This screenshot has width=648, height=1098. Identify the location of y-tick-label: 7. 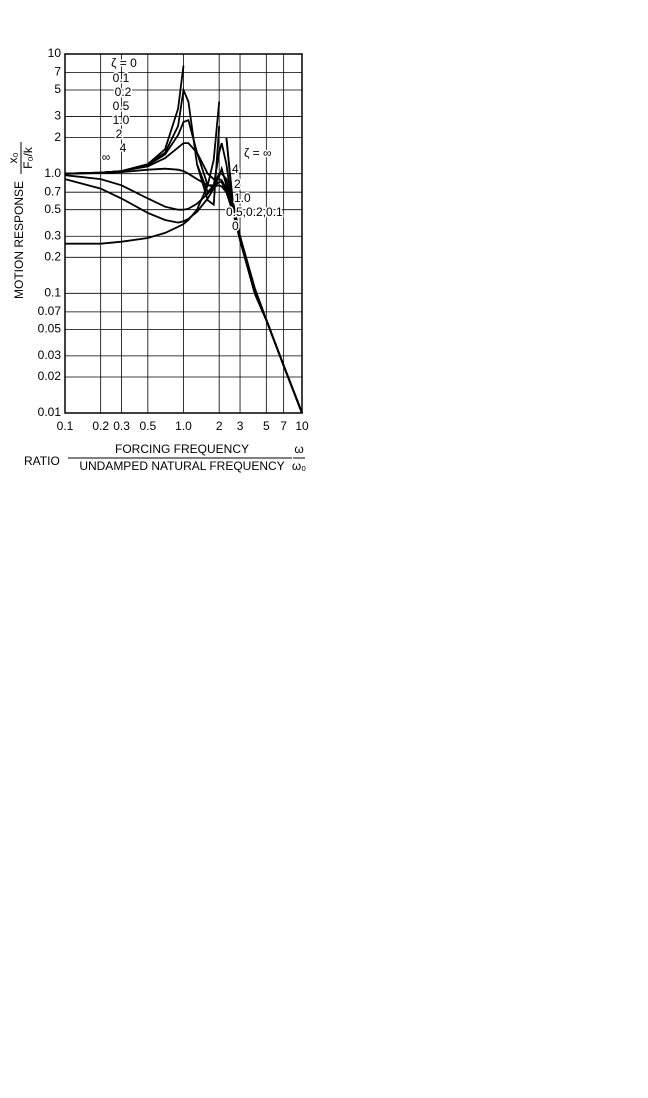
(57, 72).